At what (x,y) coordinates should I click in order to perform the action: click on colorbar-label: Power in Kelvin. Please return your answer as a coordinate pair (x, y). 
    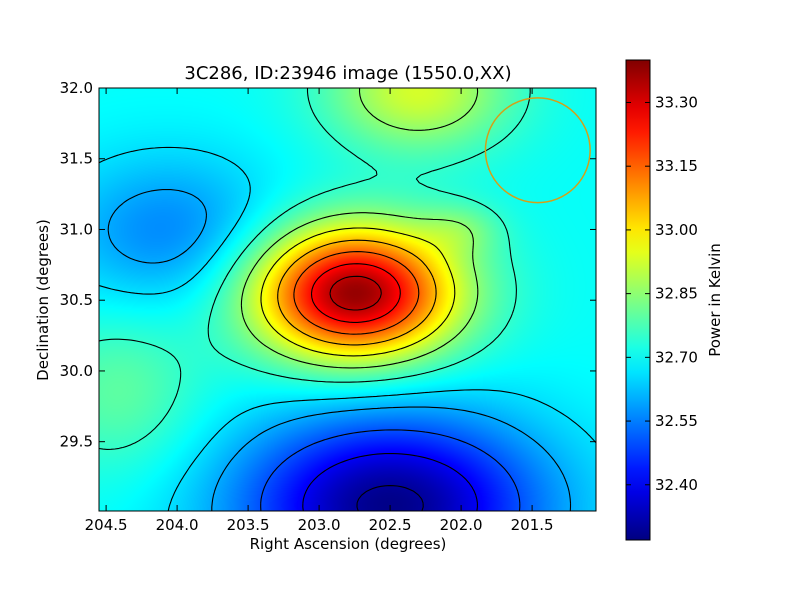
    Looking at the image, I should click on (715, 300).